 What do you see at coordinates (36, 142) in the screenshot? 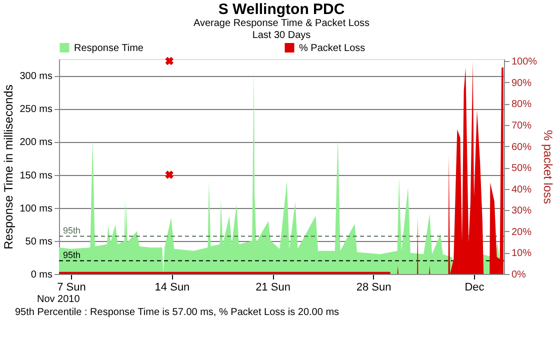
I see `y-tick-label: 200 ms` at bounding box center [36, 142].